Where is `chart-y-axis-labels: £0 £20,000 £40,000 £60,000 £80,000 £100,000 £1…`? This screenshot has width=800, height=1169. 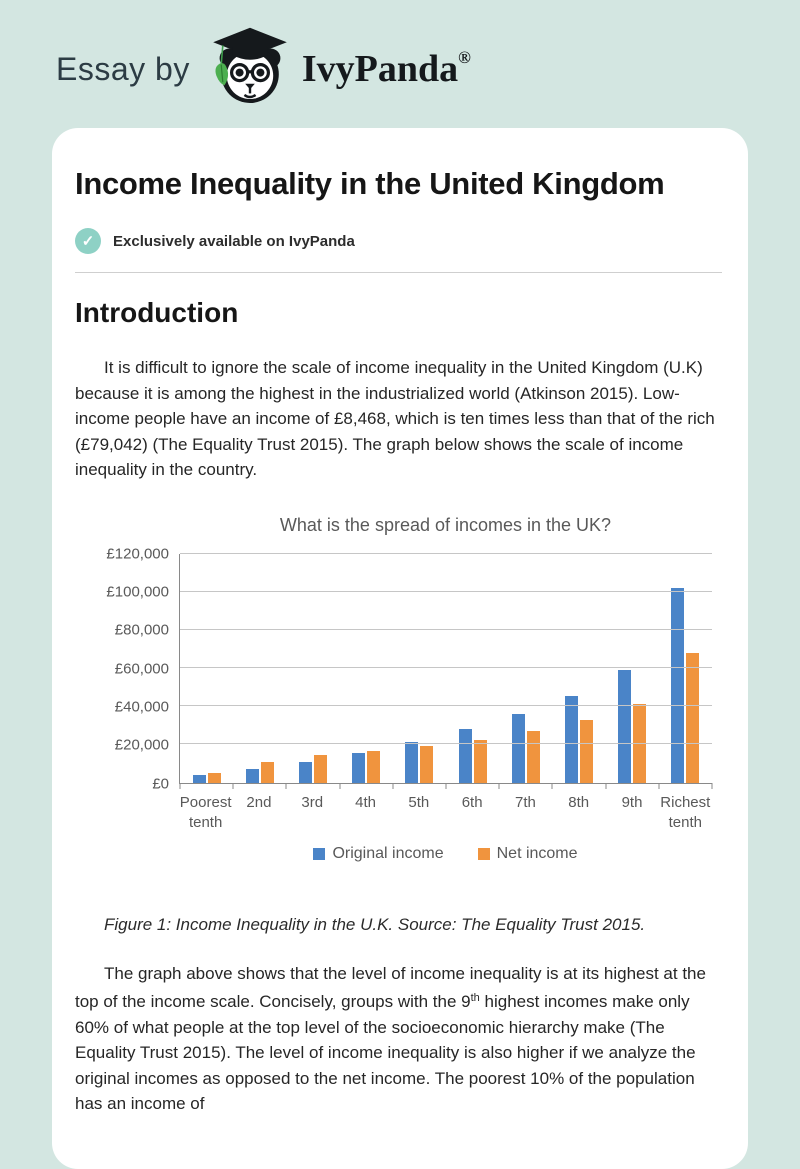 chart-y-axis-labels: £0 £20,000 £40,000 £60,000 £80,000 £100,000 £1… is located at coordinates (127, 668).